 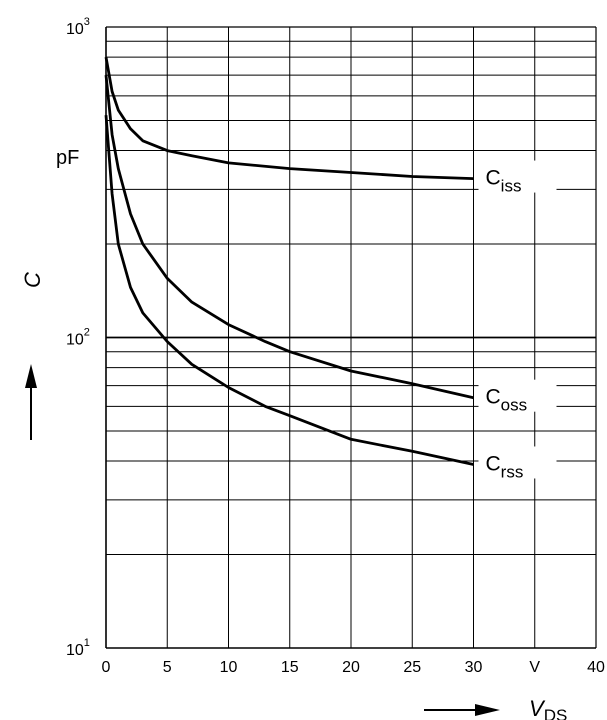 What do you see at coordinates (511, 186) in the screenshot?
I see `series-label-sub-iss: iss` at bounding box center [511, 186].